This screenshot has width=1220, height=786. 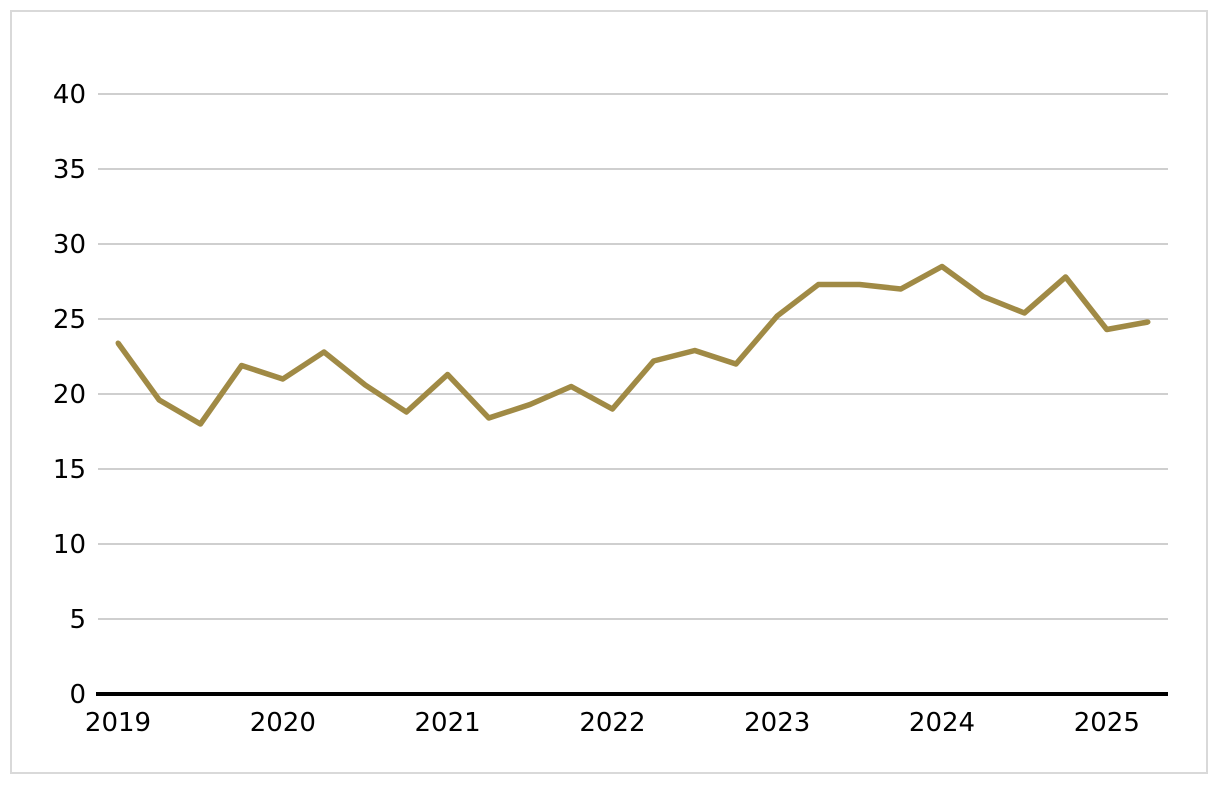 What do you see at coordinates (77, 695) in the screenshot?
I see `y-tick-label: 0` at bounding box center [77, 695].